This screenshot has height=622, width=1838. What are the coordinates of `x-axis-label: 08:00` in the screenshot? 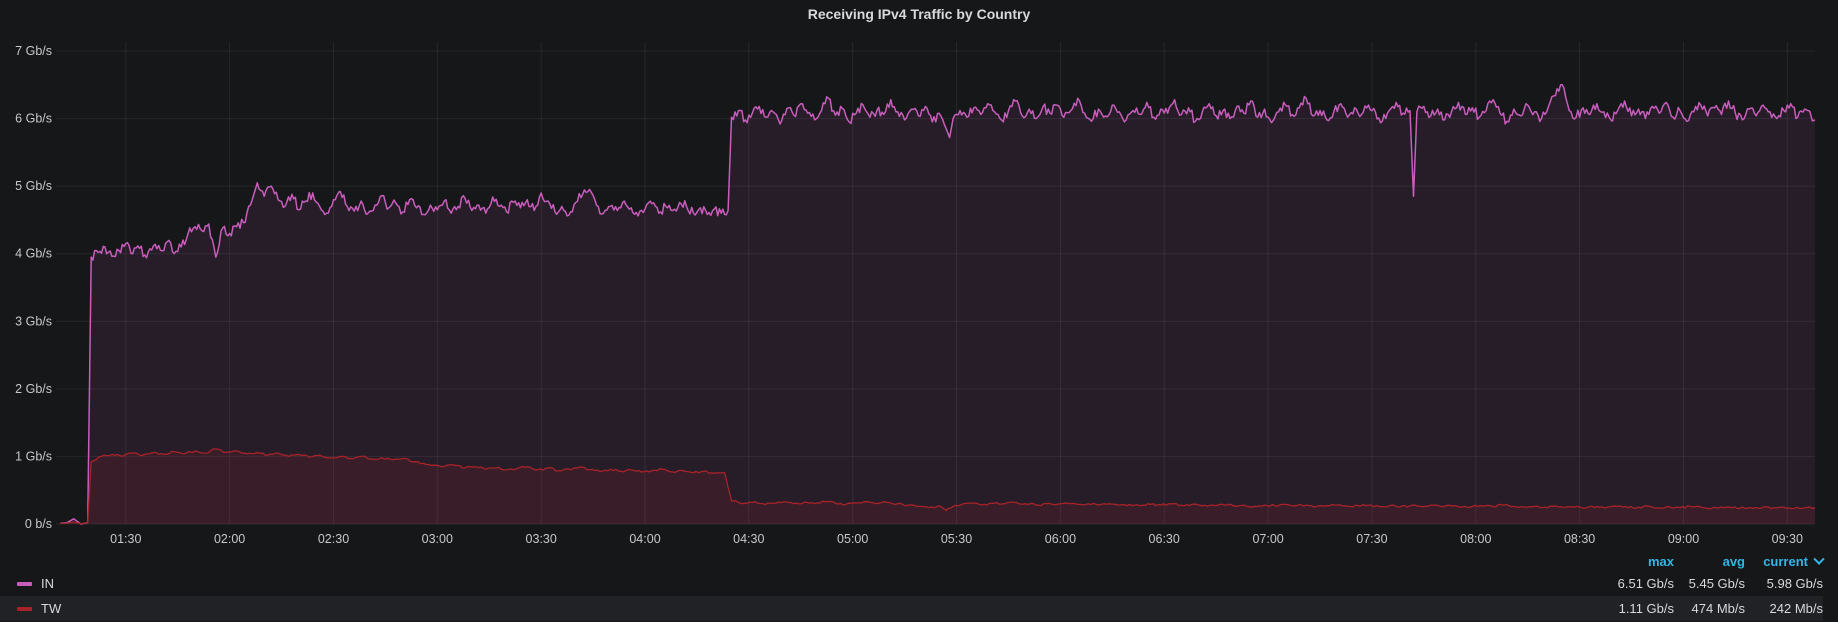 It's located at (1475, 539).